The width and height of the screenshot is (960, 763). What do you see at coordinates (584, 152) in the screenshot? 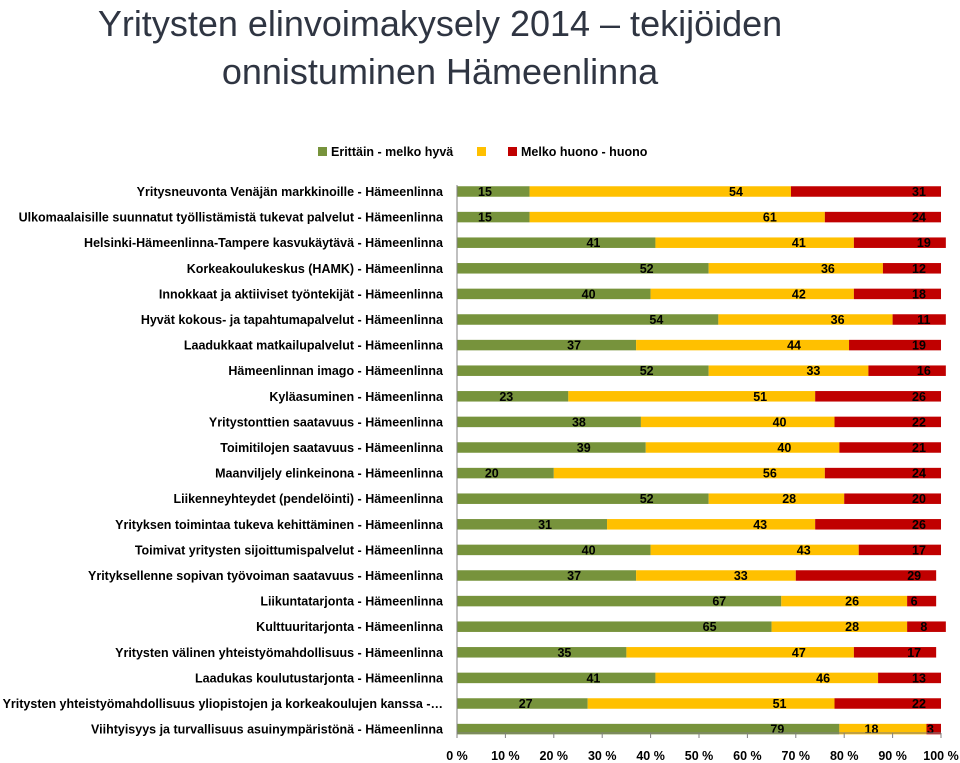
I see `legend-label-3: Melko huono - huono` at bounding box center [584, 152].